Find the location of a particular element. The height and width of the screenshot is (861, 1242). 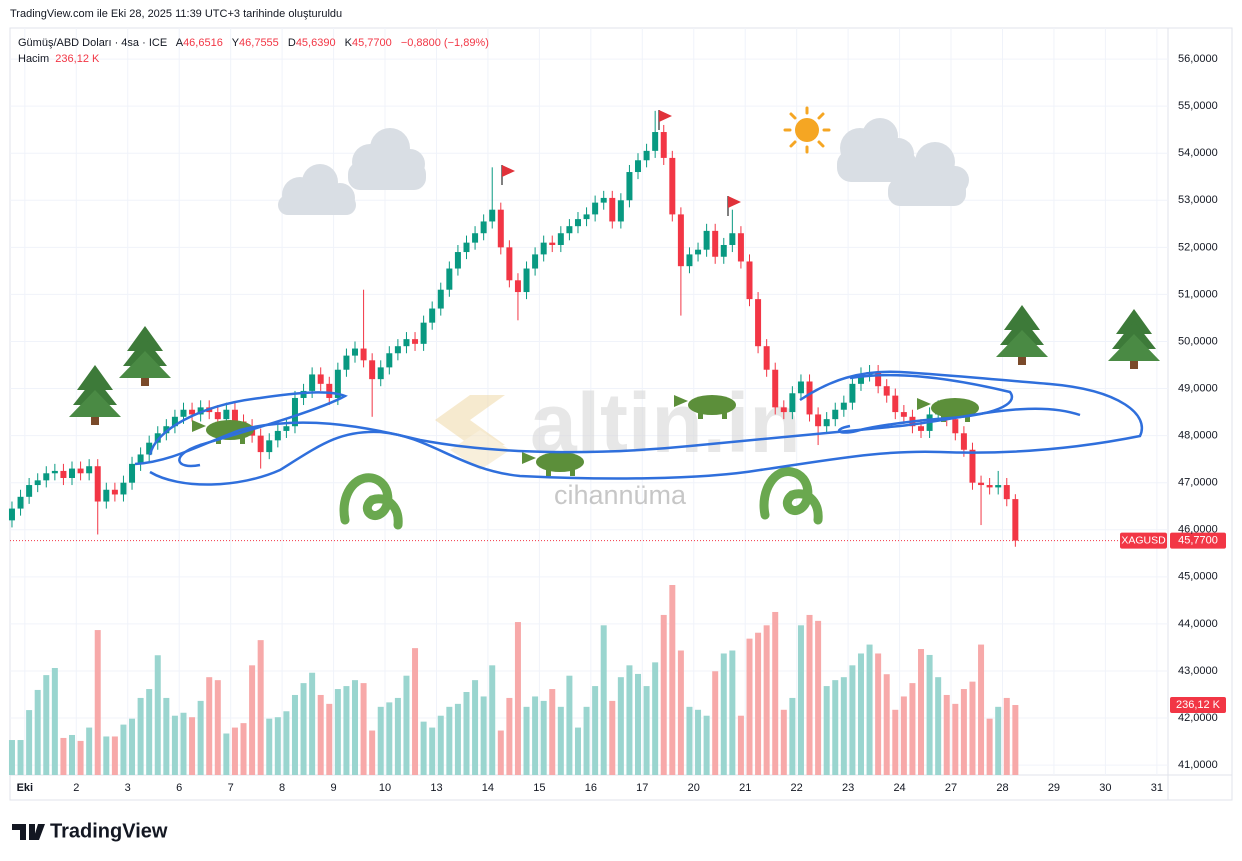

legend-row: Hacim 236,12 K is located at coordinates (256, 59).